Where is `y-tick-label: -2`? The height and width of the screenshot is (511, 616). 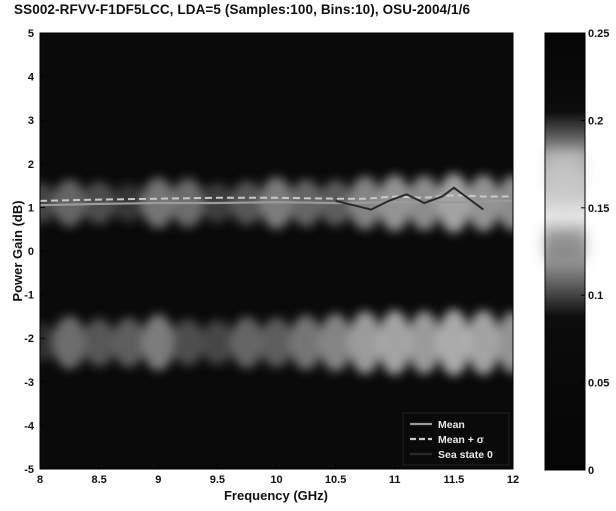
y-tick-label: -2 is located at coordinates (29, 339).